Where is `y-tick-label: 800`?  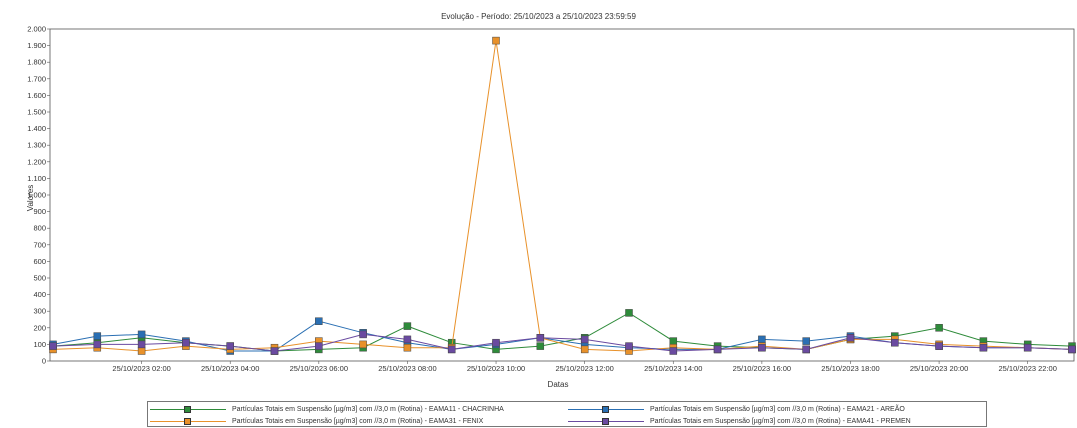
y-tick-label: 800 is located at coordinates (39, 228).